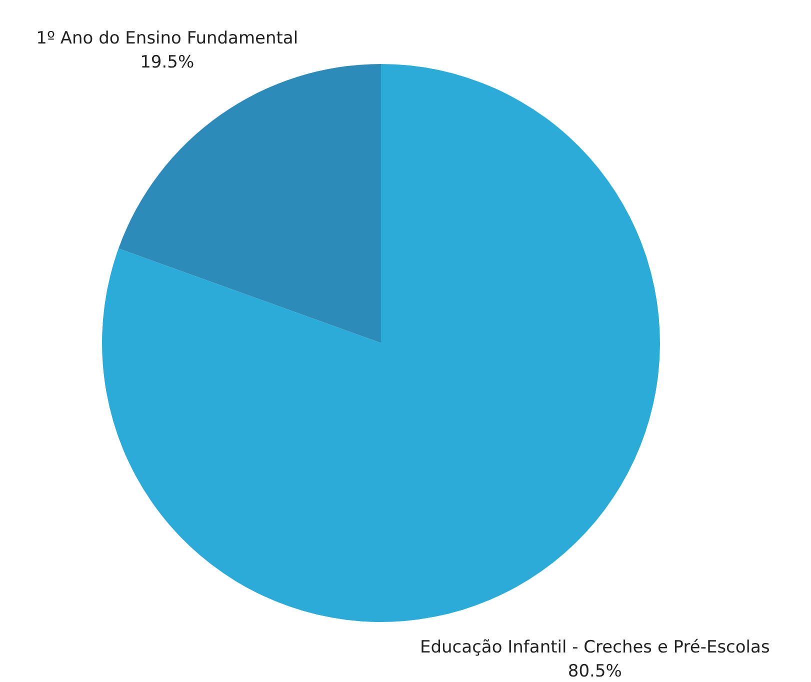 The width and height of the screenshot is (811, 682). Describe the element at coordinates (167, 62) in the screenshot. I see `data-label: 19.5%` at that location.